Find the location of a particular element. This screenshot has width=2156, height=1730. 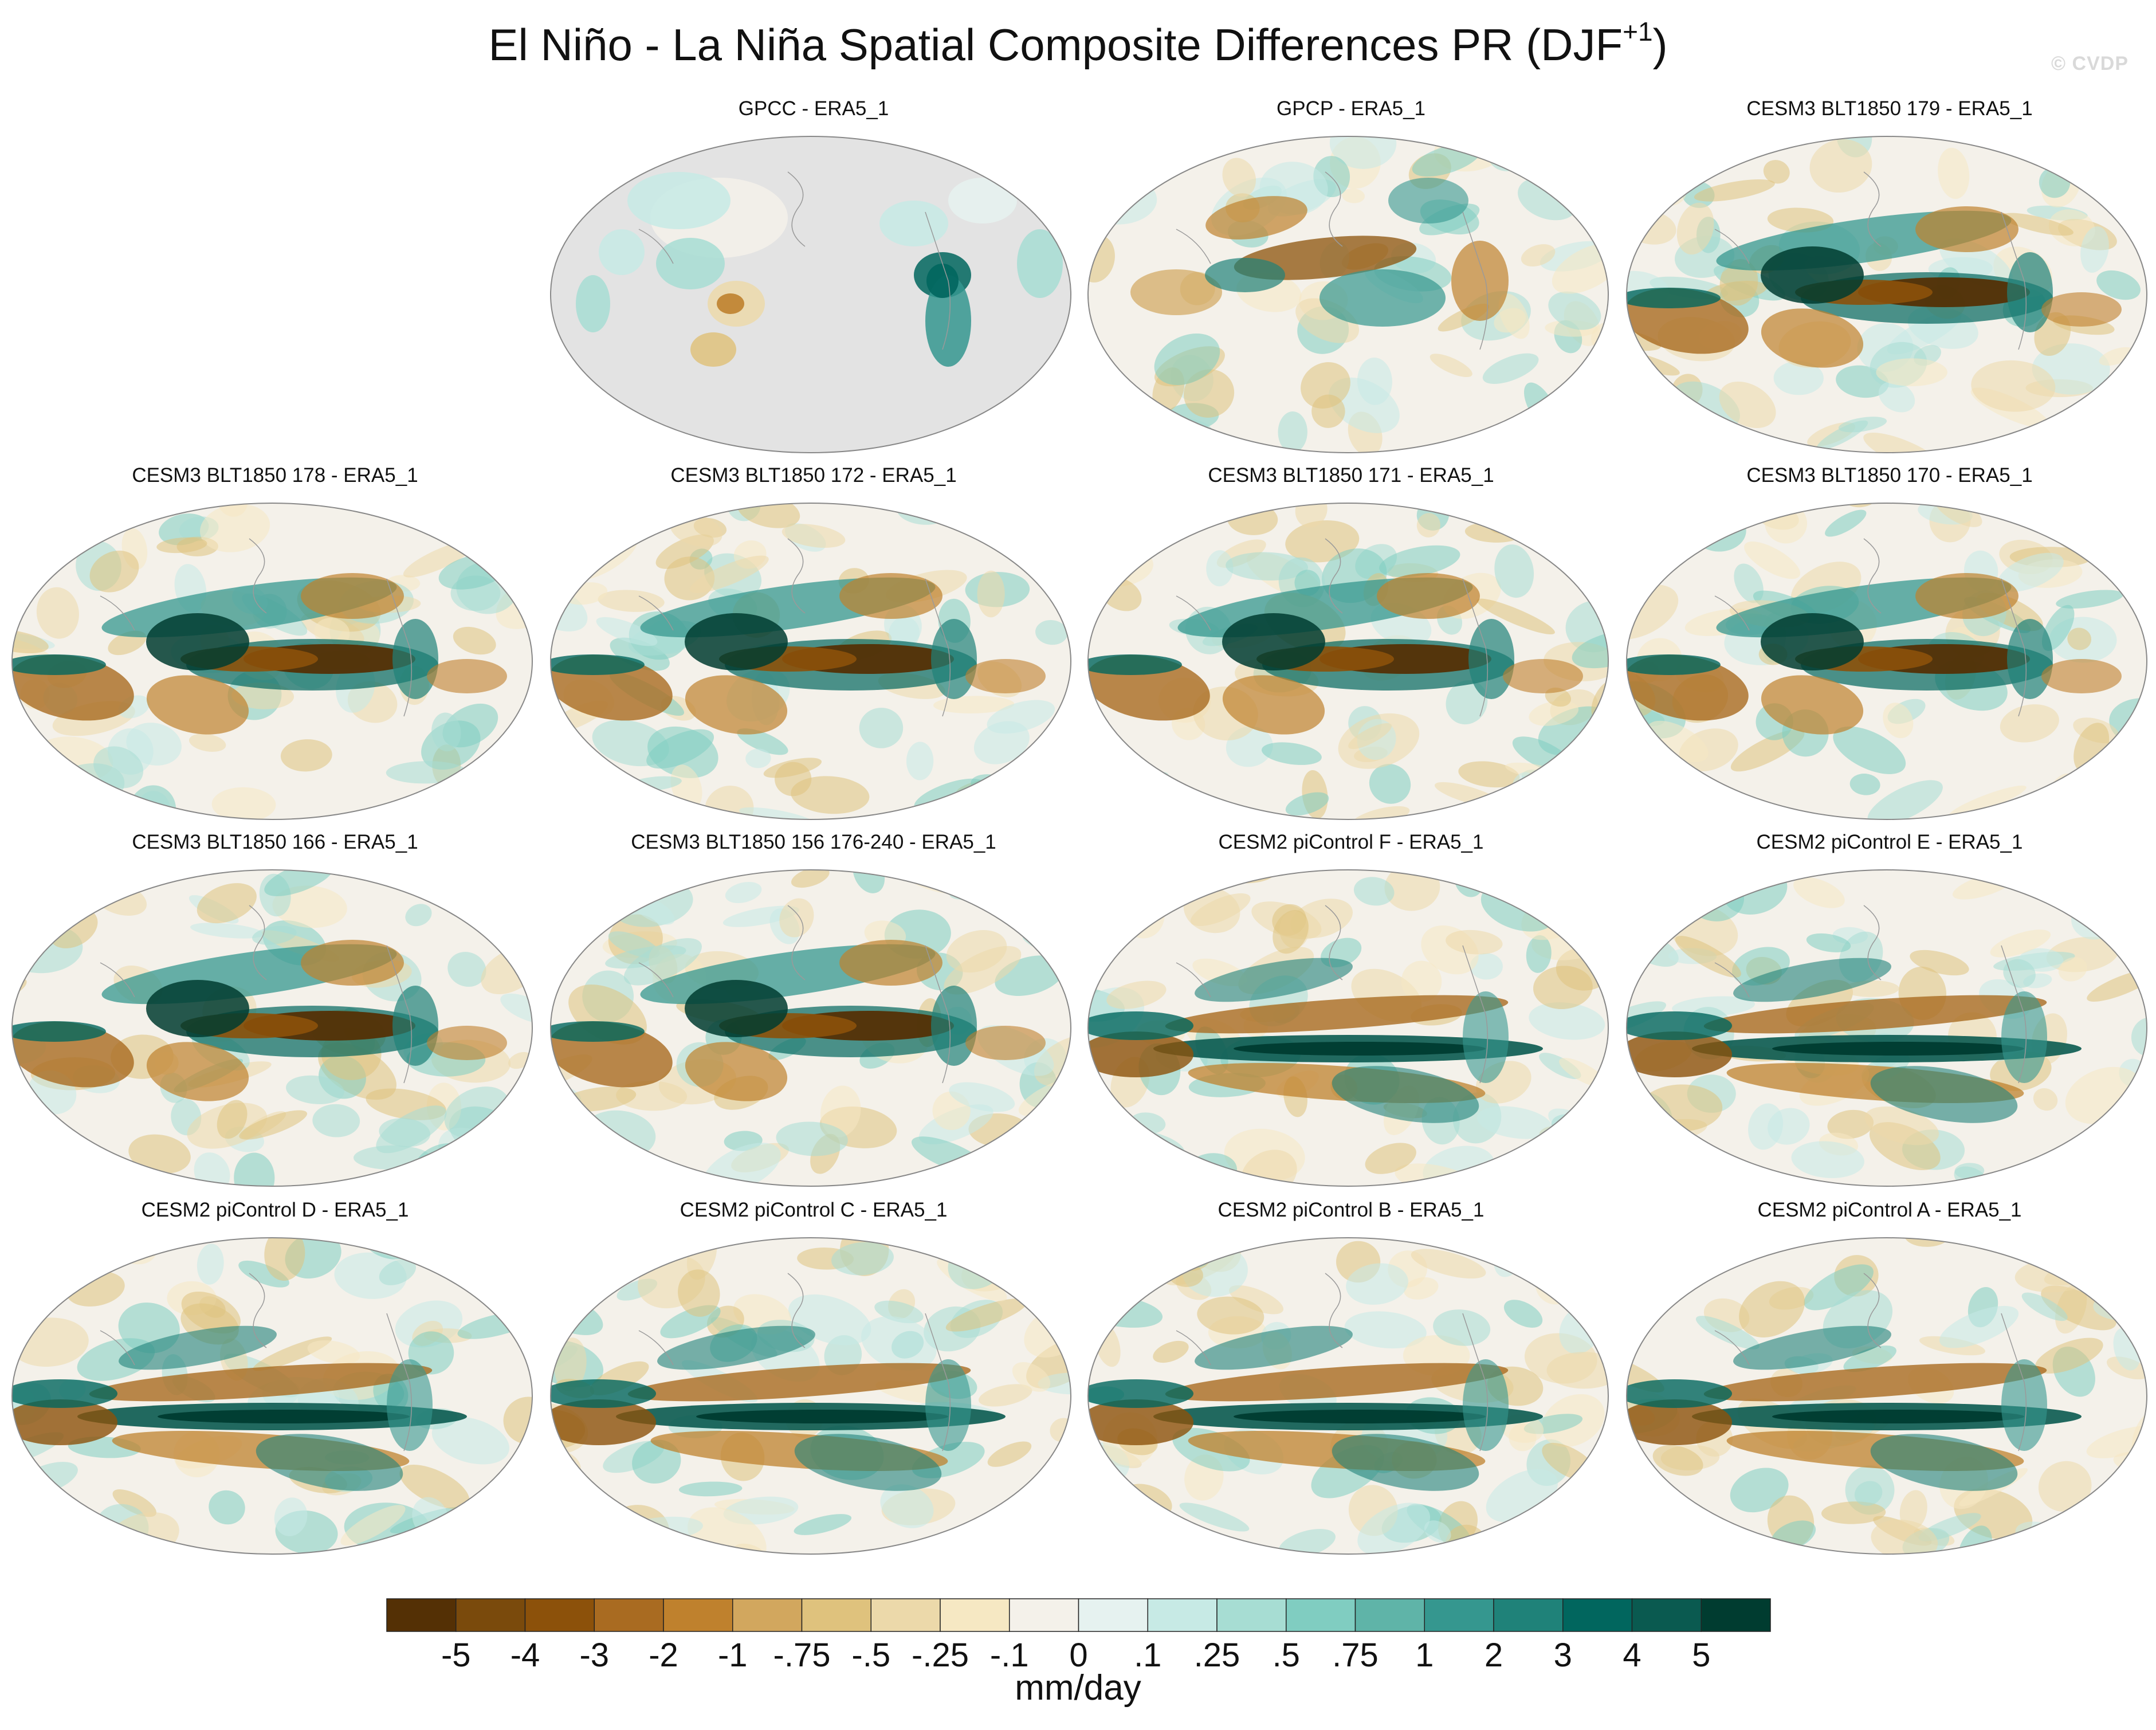

colorbar-tick-label: 2 is located at coordinates (1493, 1655).